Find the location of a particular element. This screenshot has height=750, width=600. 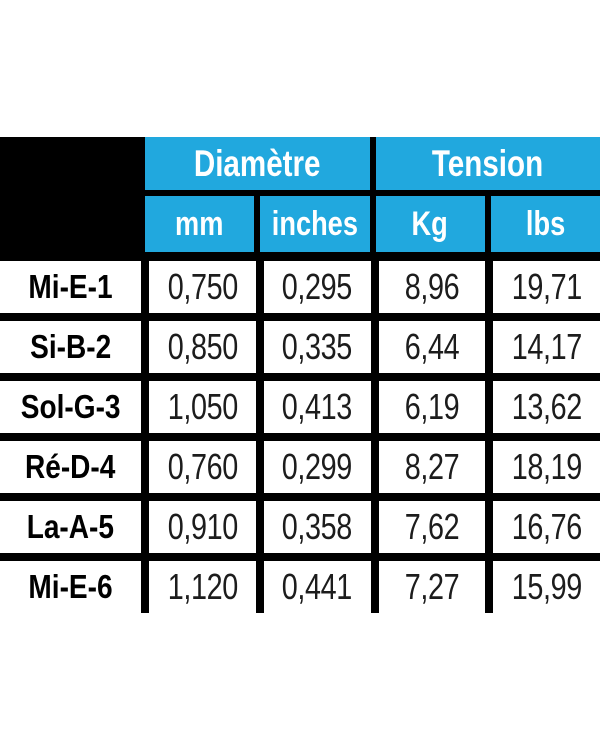

row-label-text: Ré-D-4 is located at coordinates (70, 466).